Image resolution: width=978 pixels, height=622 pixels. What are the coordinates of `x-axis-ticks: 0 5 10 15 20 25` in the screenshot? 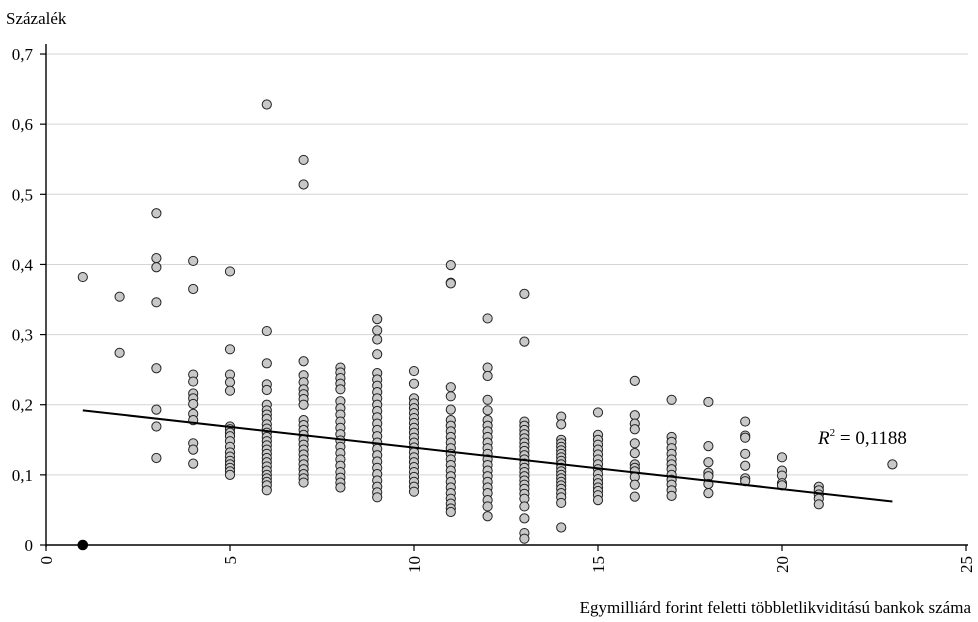 It's located at (506, 559).